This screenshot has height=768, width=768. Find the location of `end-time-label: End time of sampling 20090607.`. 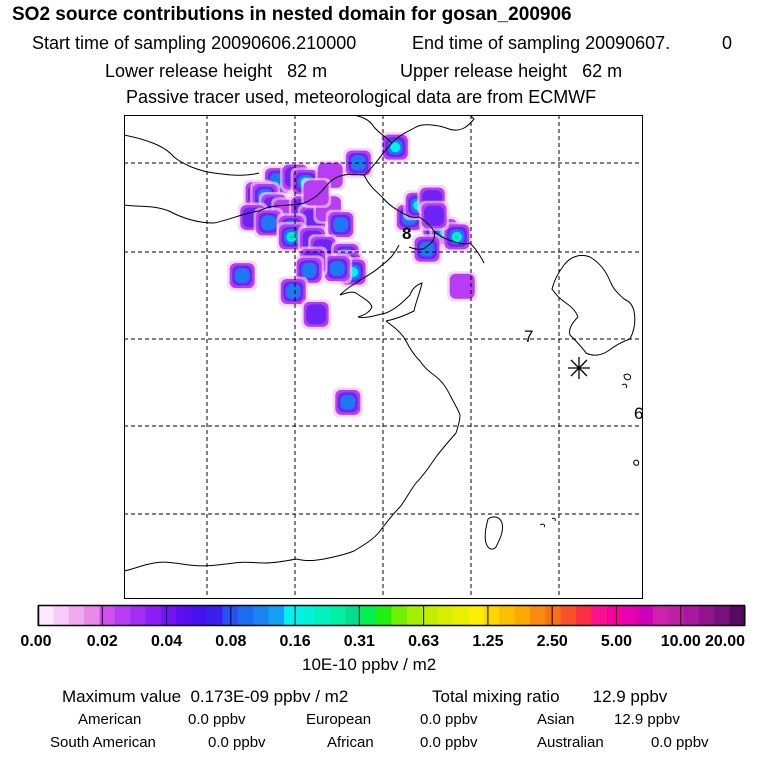

end-time-label: End time of sampling 20090607. is located at coordinates (541, 43).